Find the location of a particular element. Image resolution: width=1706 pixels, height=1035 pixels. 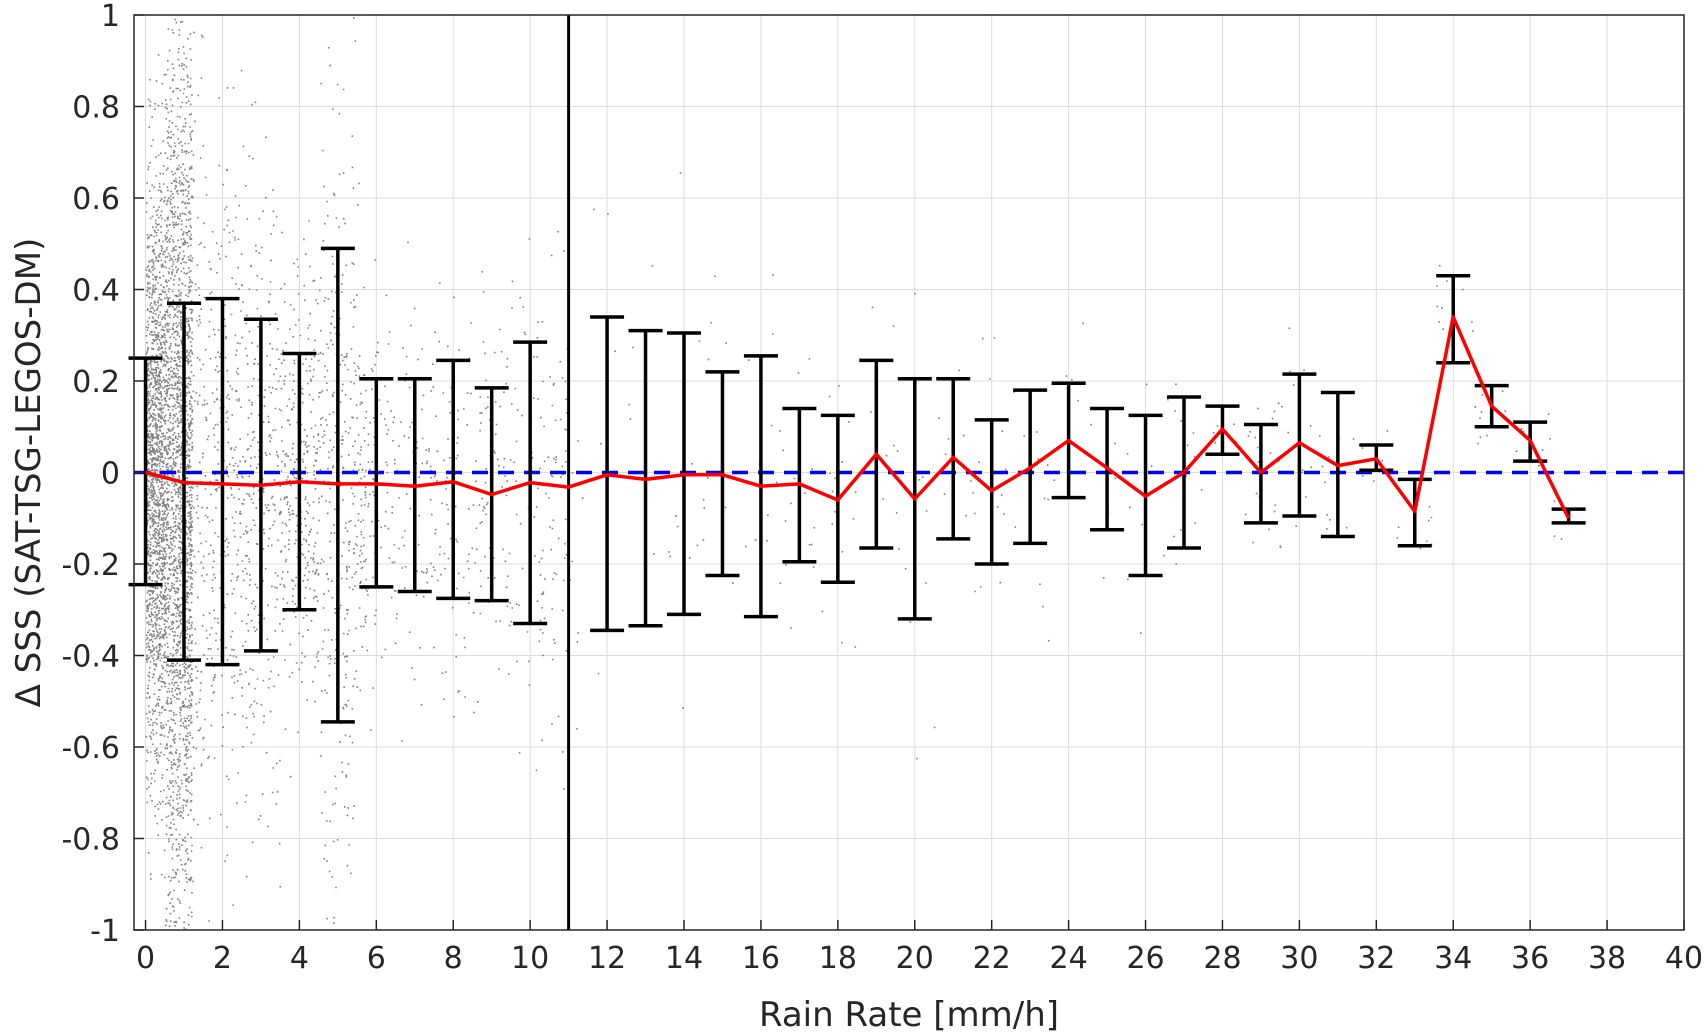

x-axis-label: Rain Rate [mm/h] is located at coordinates (909, 1015).